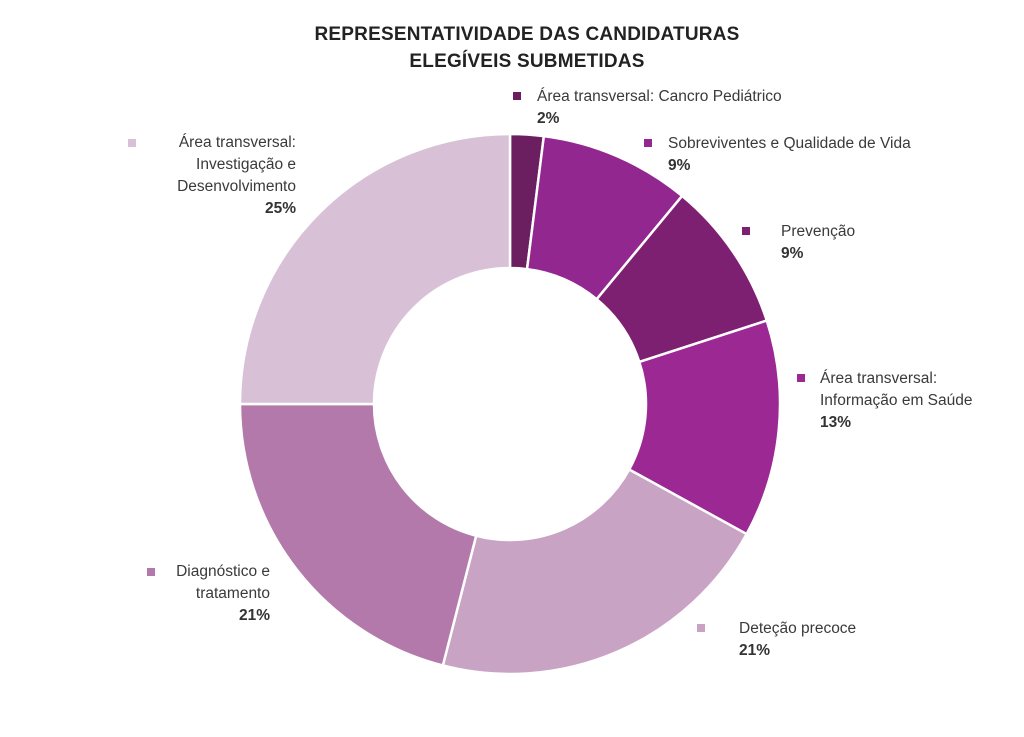  Describe the element at coordinates (223, 571) in the screenshot. I see `slice-label-text: Diagnóstico e` at that location.